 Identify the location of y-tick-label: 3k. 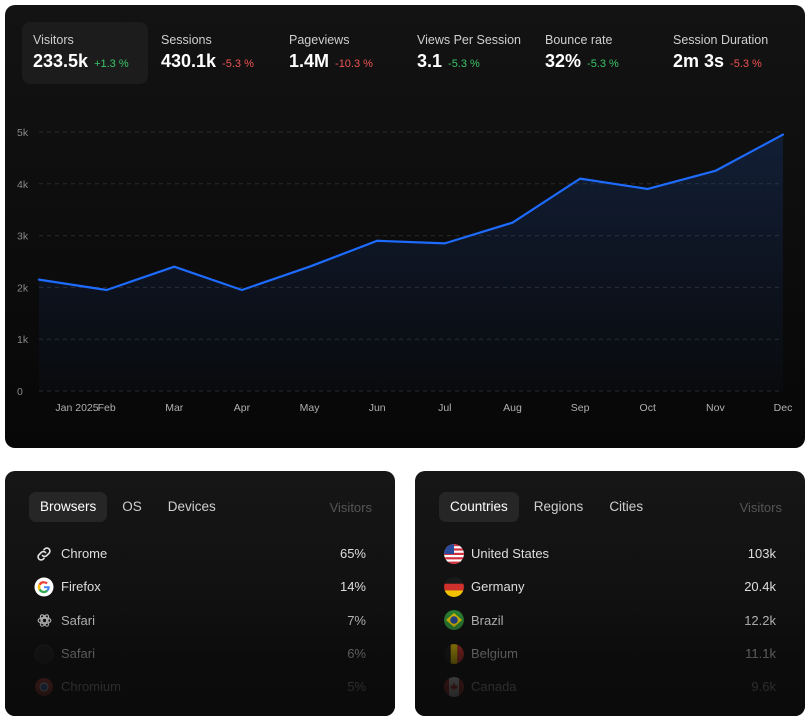
(23, 237).